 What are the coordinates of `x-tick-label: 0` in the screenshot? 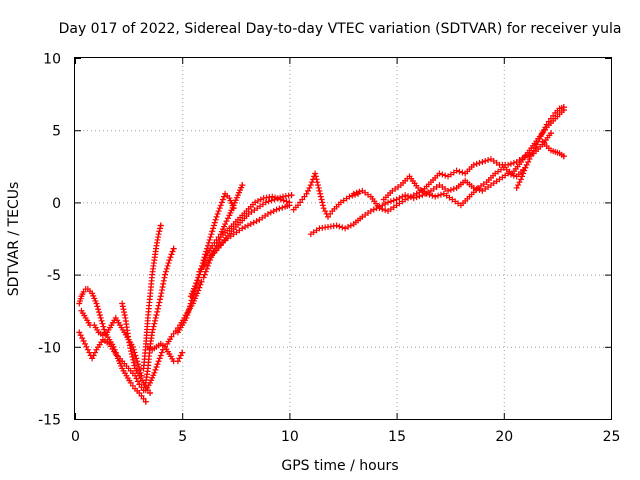 It's located at (75, 437).